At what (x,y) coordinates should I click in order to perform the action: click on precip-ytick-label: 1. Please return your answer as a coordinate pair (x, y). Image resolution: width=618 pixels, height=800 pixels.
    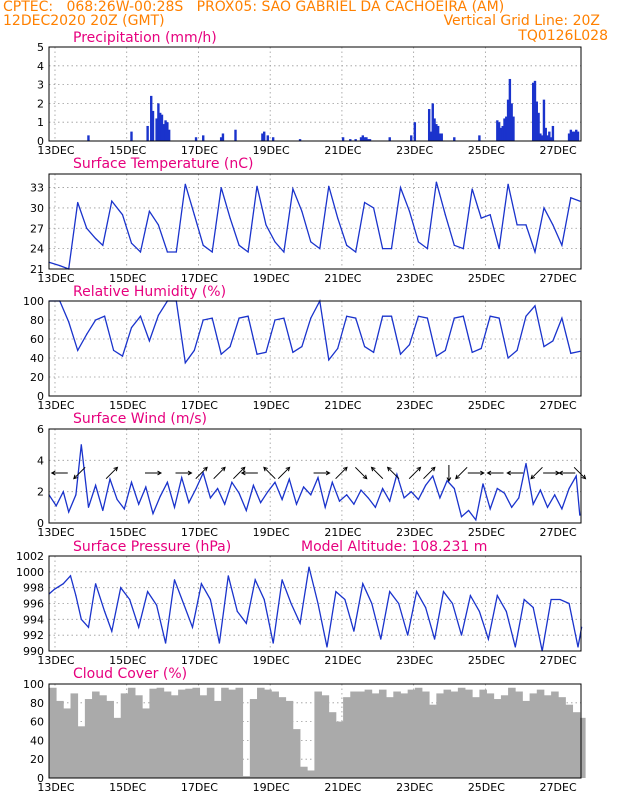
    Looking at the image, I should click on (40, 122).